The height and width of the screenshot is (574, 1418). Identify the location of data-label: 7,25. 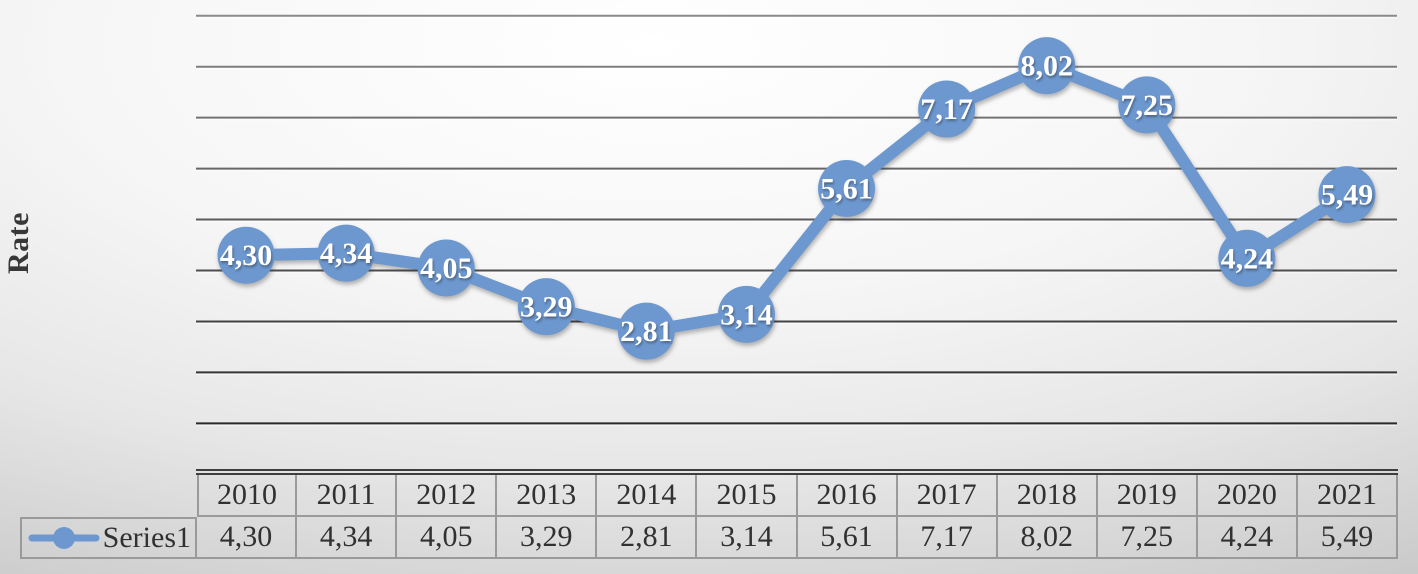
(1147, 105).